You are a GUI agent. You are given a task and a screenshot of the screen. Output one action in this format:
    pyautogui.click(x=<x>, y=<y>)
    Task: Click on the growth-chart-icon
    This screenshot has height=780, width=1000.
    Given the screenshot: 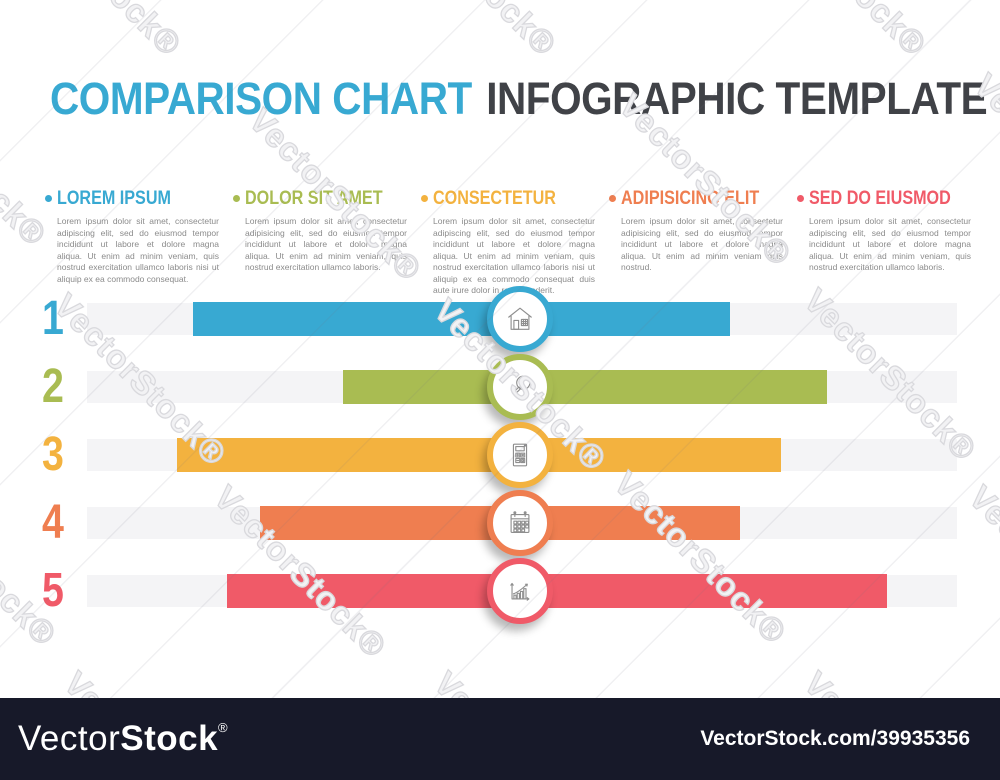 What is the action you would take?
    pyautogui.click(x=520, y=591)
    